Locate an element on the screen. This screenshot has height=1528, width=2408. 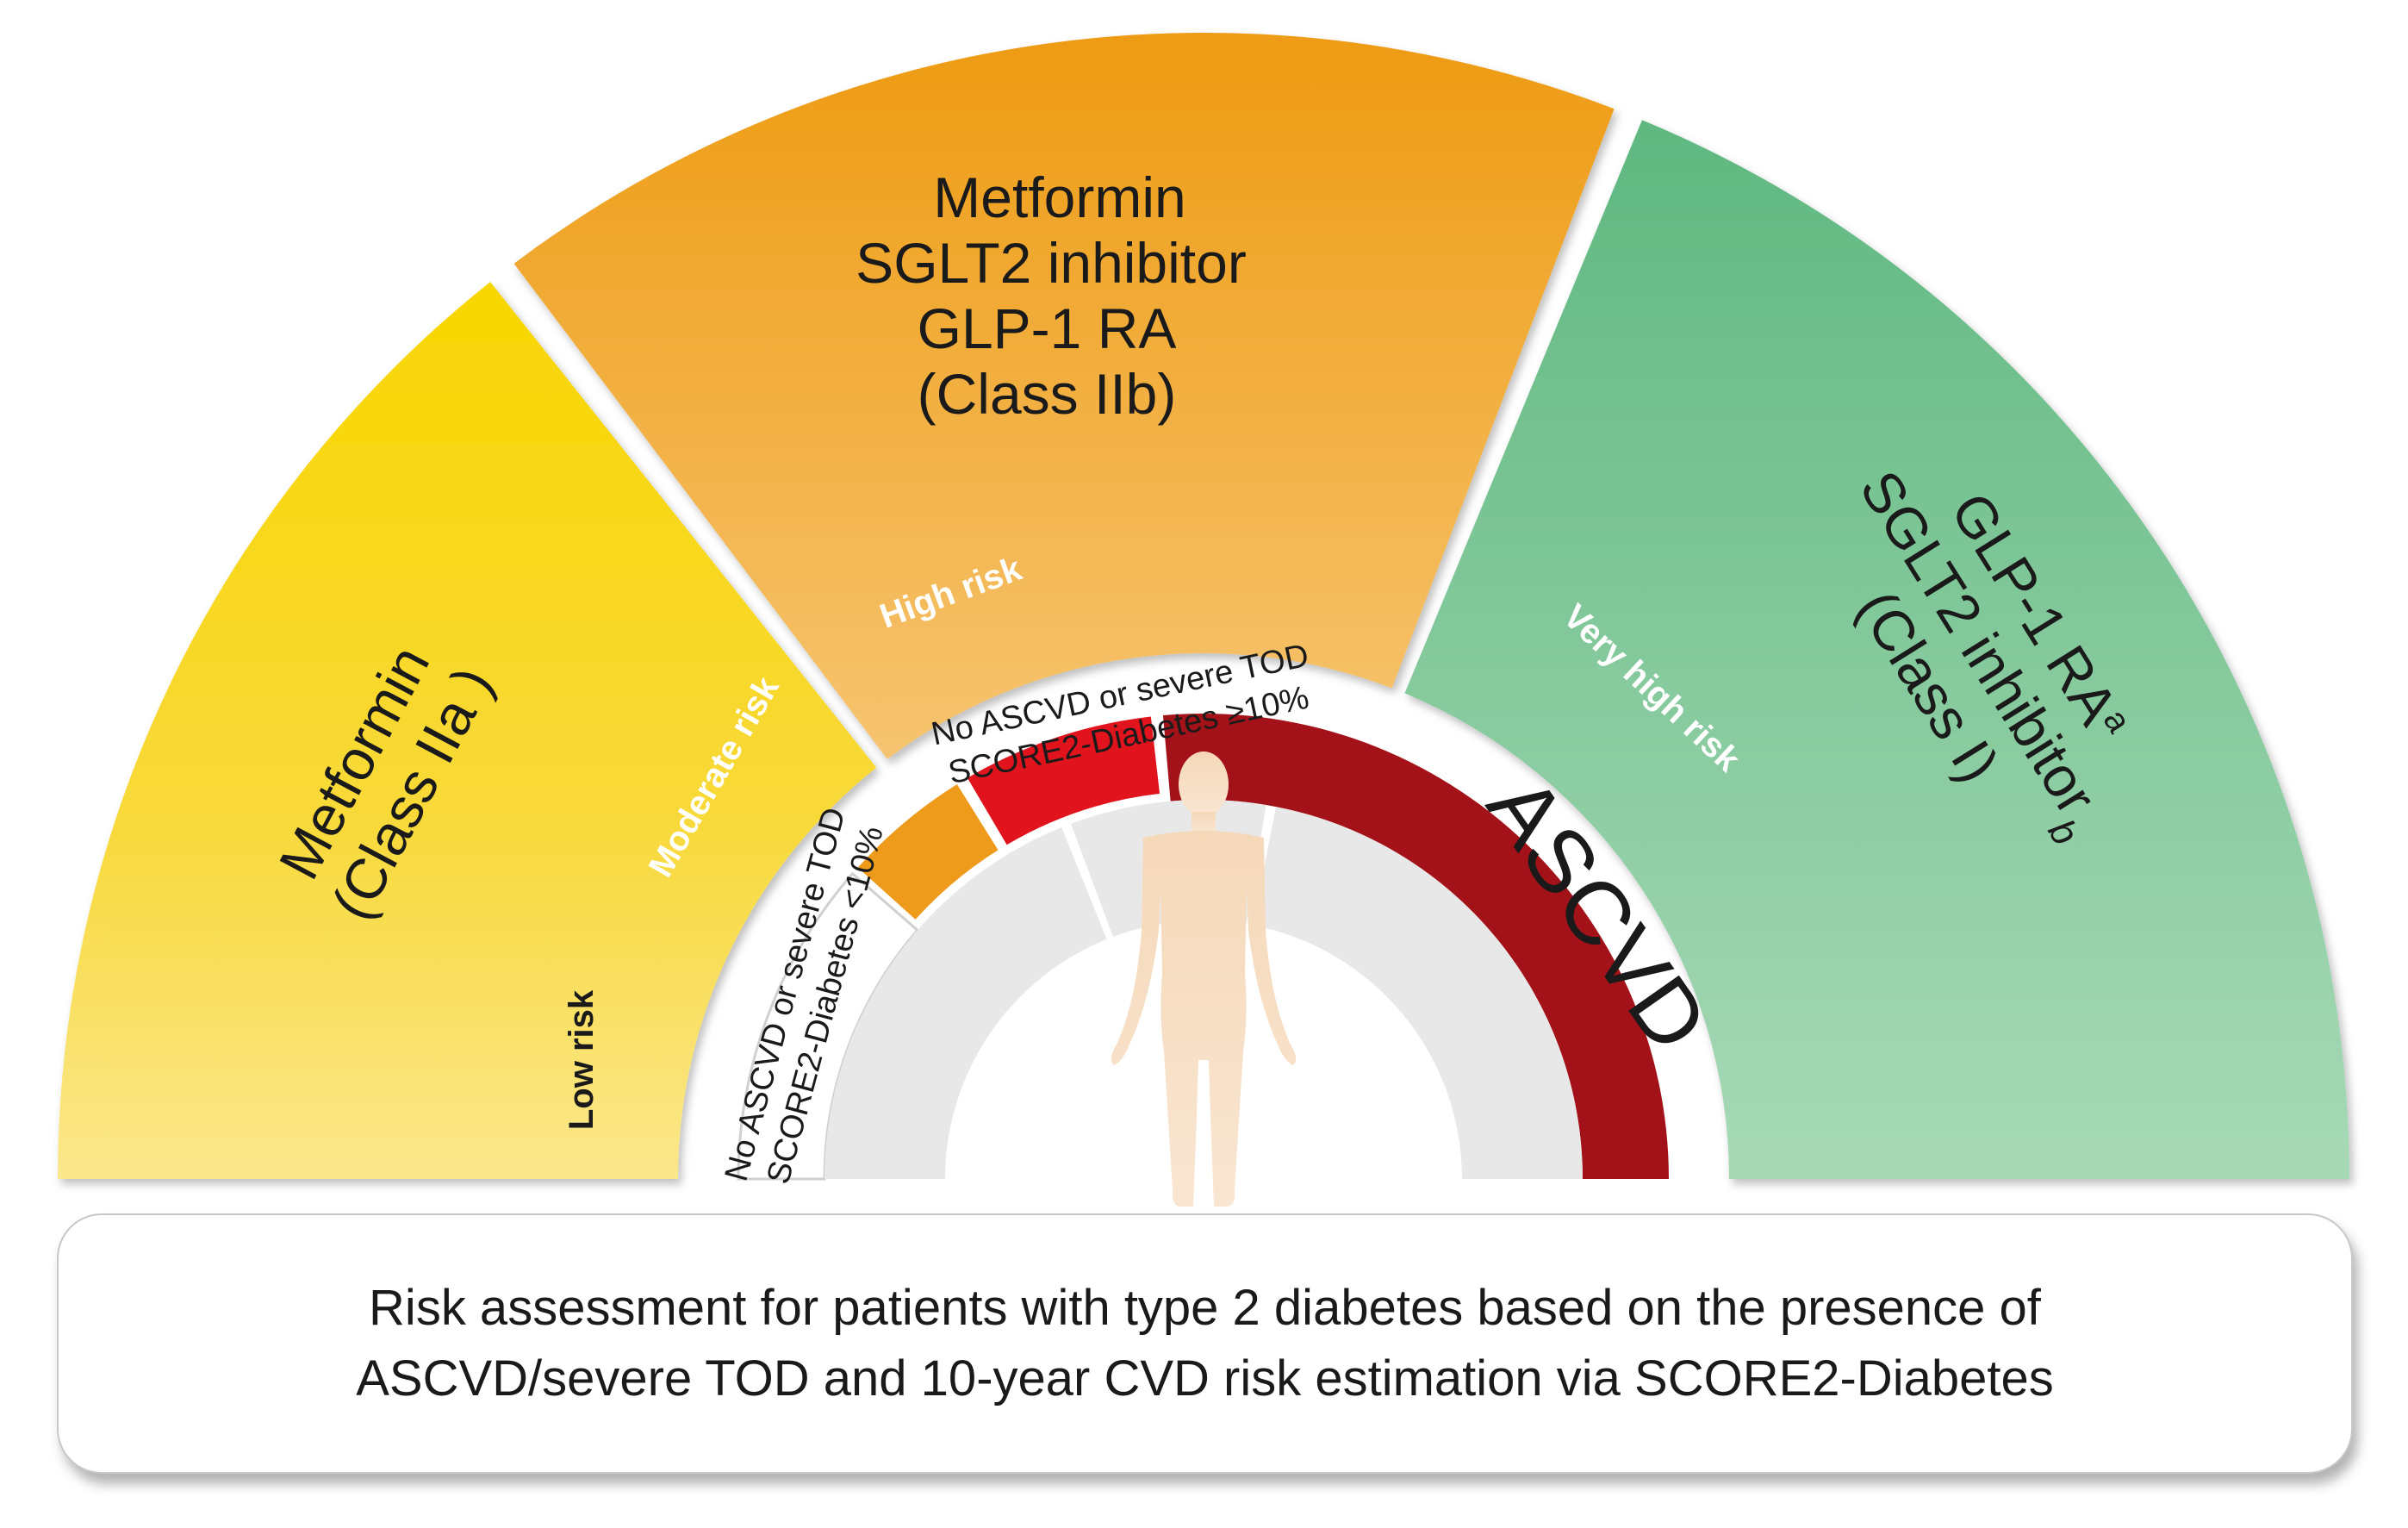
high-risk-band is located at coordinates (1063, 781).